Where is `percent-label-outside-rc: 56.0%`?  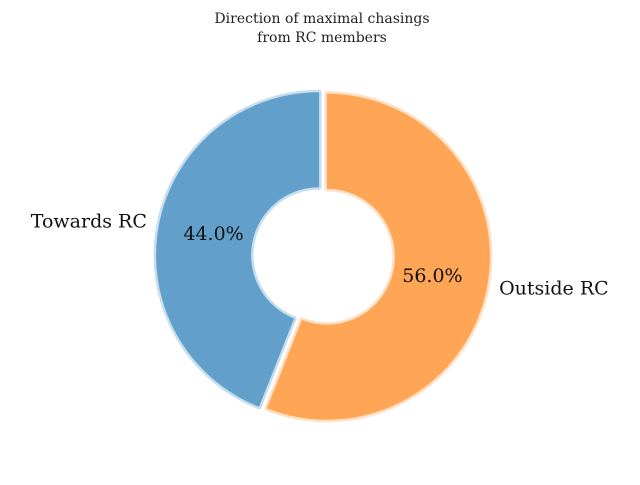 percent-label-outside-rc: 56.0% is located at coordinates (432, 276).